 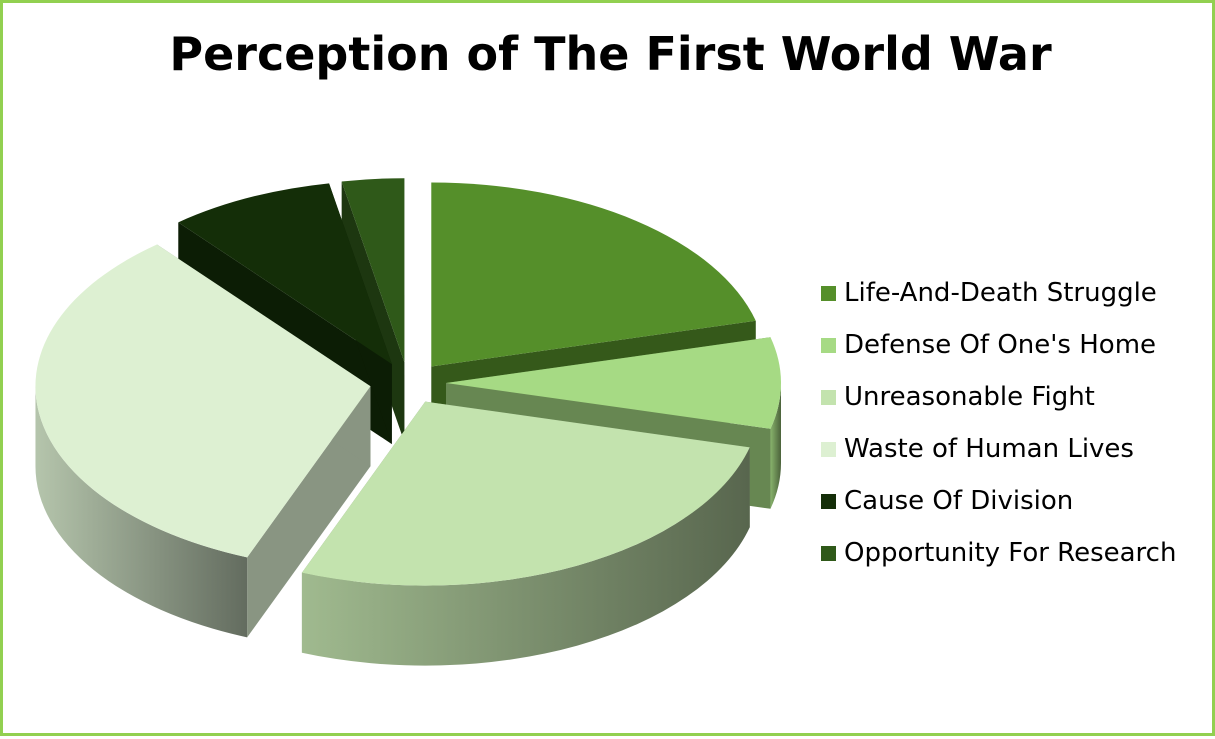 I want to click on chart-title: Perception of The First World War, so click(x=610, y=54).